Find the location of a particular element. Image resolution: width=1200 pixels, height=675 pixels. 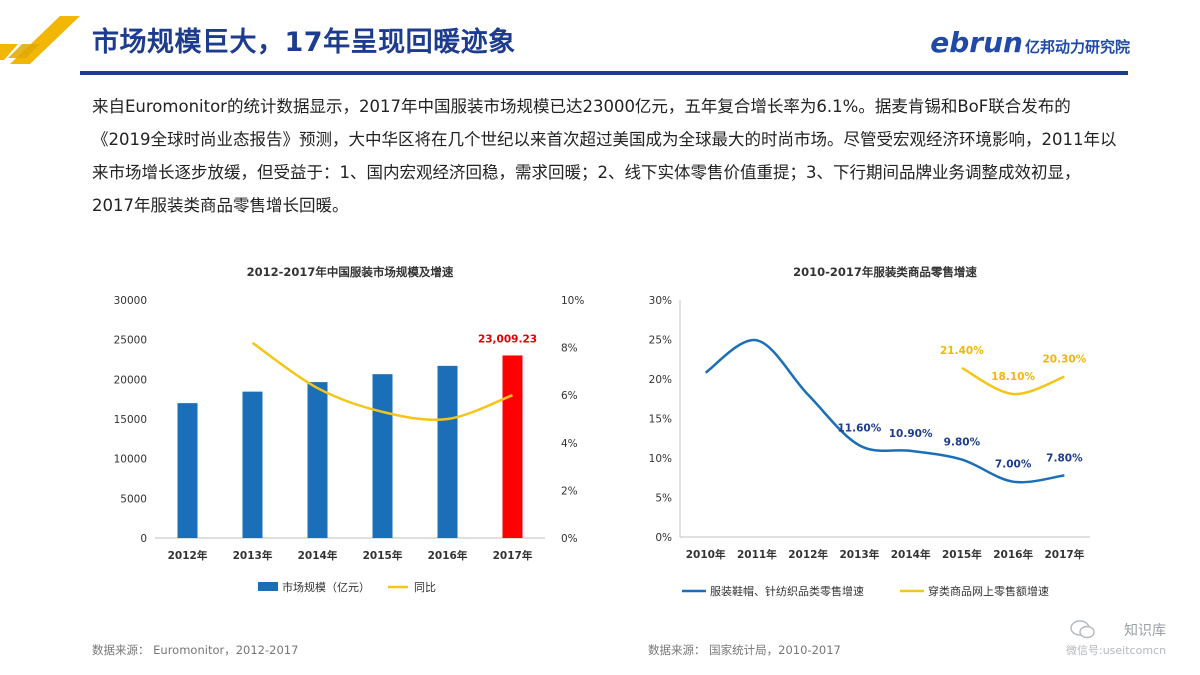

y-left-tick-label: 25000 is located at coordinates (130, 341).